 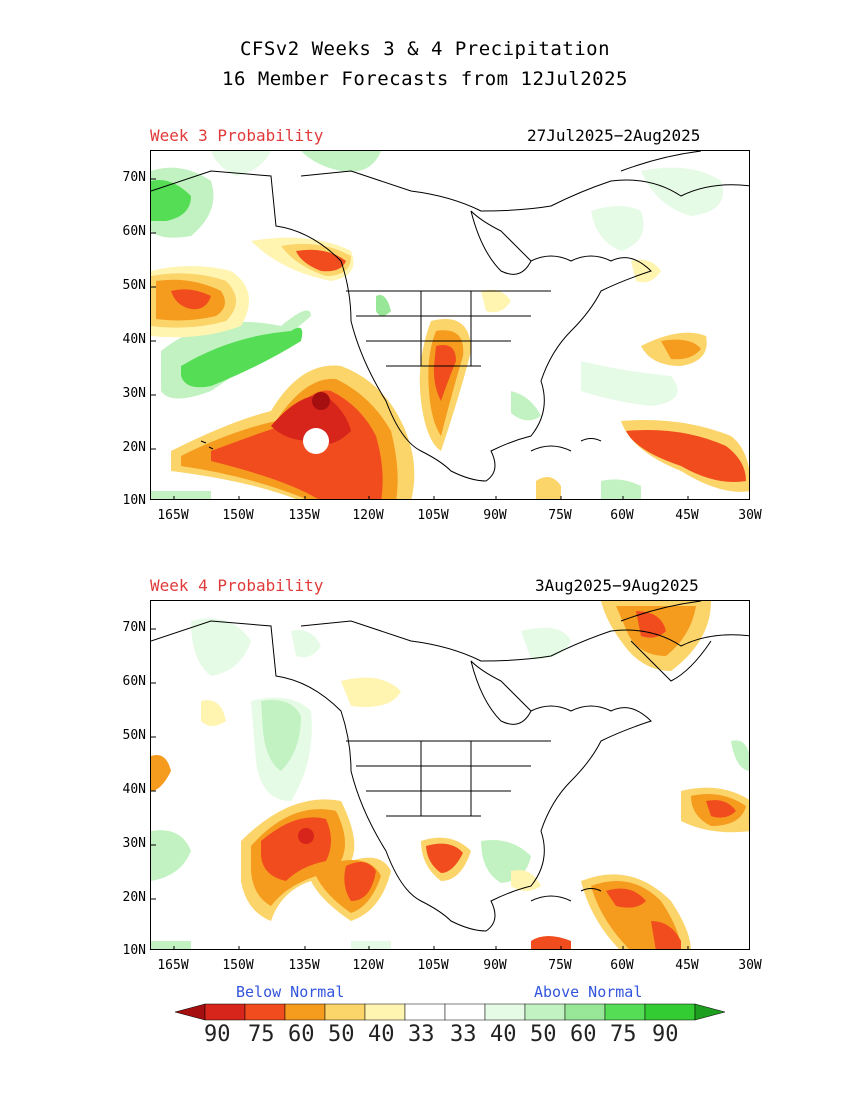 What do you see at coordinates (237, 135) in the screenshot?
I see `week3-label: Week 3 Probability` at bounding box center [237, 135].